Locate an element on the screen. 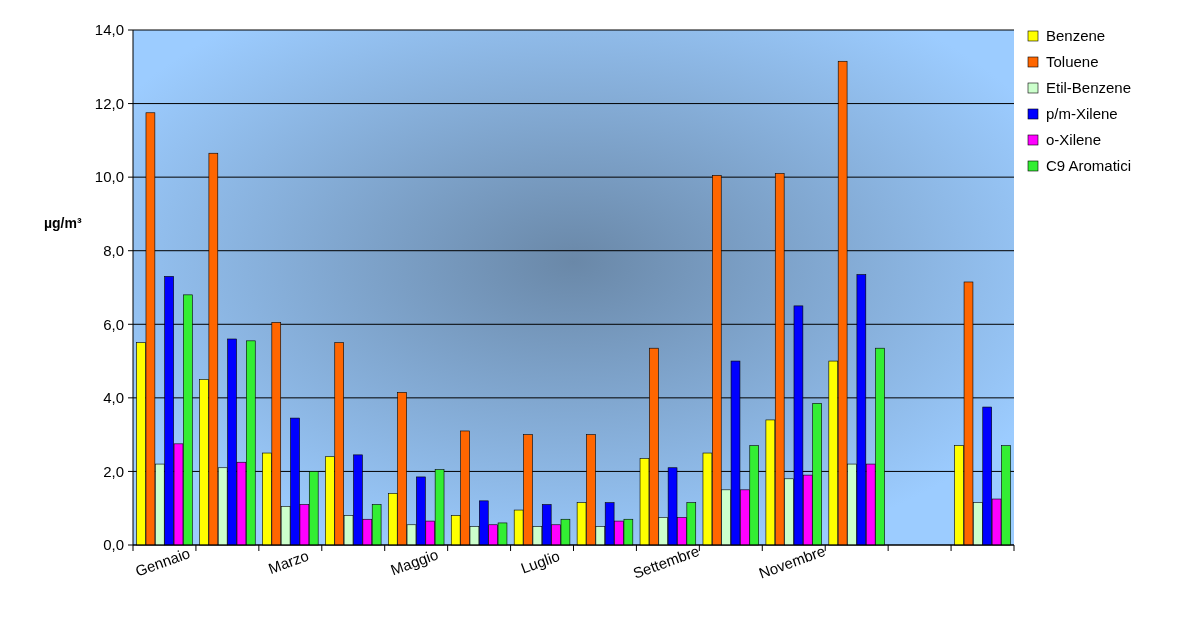  y-tick-label: 10,0 is located at coordinates (109, 177).